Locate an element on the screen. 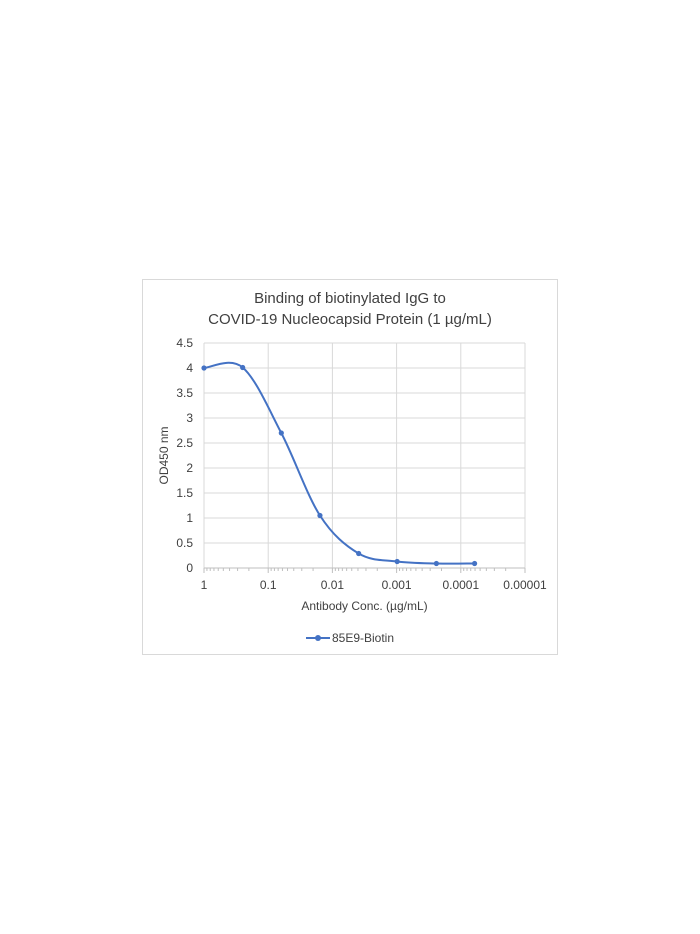  legend: 85E9-Biotin is located at coordinates (350, 637).